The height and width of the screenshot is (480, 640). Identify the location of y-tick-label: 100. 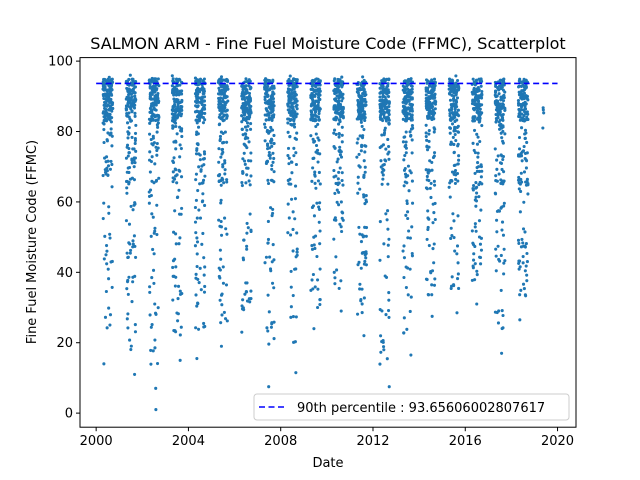
(60, 62).